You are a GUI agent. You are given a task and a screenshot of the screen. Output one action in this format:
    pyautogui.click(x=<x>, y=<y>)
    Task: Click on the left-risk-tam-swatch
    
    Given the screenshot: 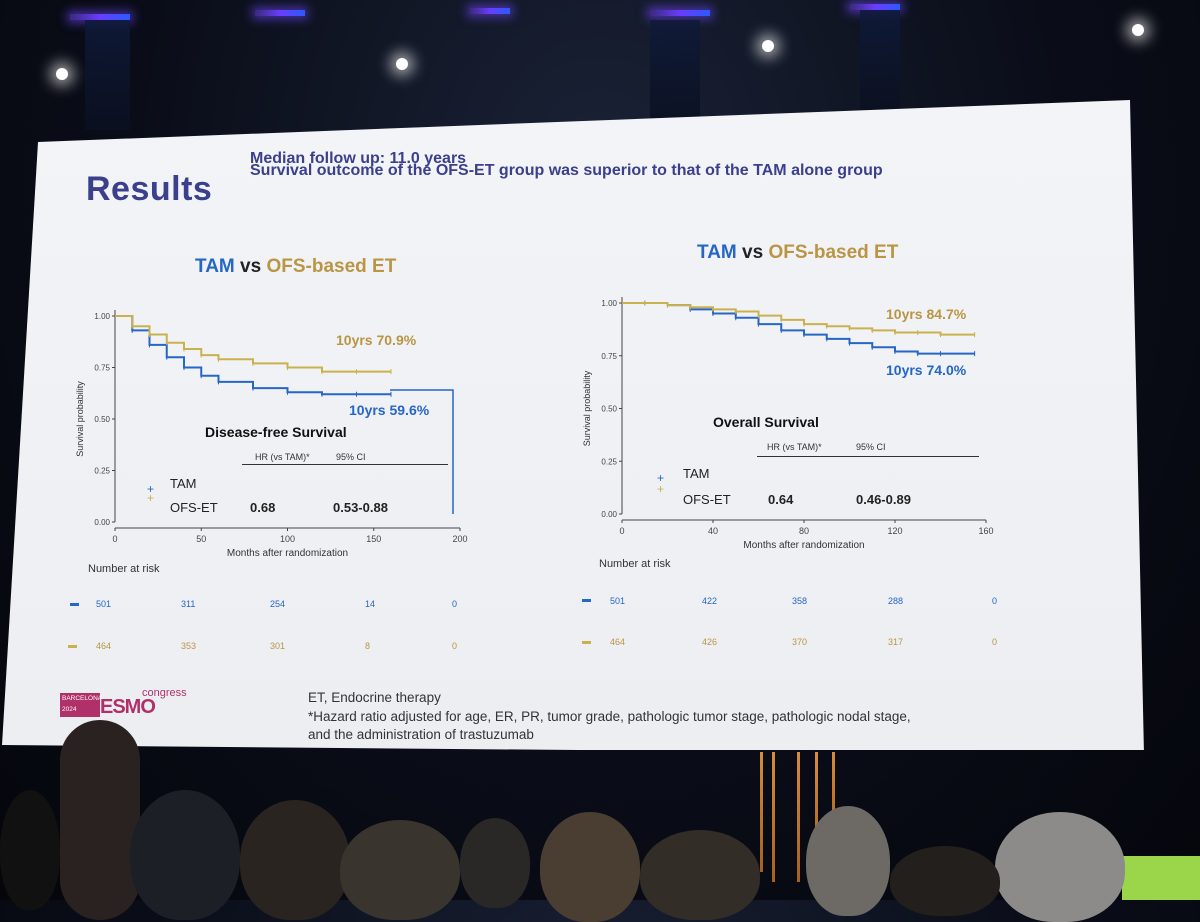 What is the action you would take?
    pyautogui.click(x=74, y=604)
    